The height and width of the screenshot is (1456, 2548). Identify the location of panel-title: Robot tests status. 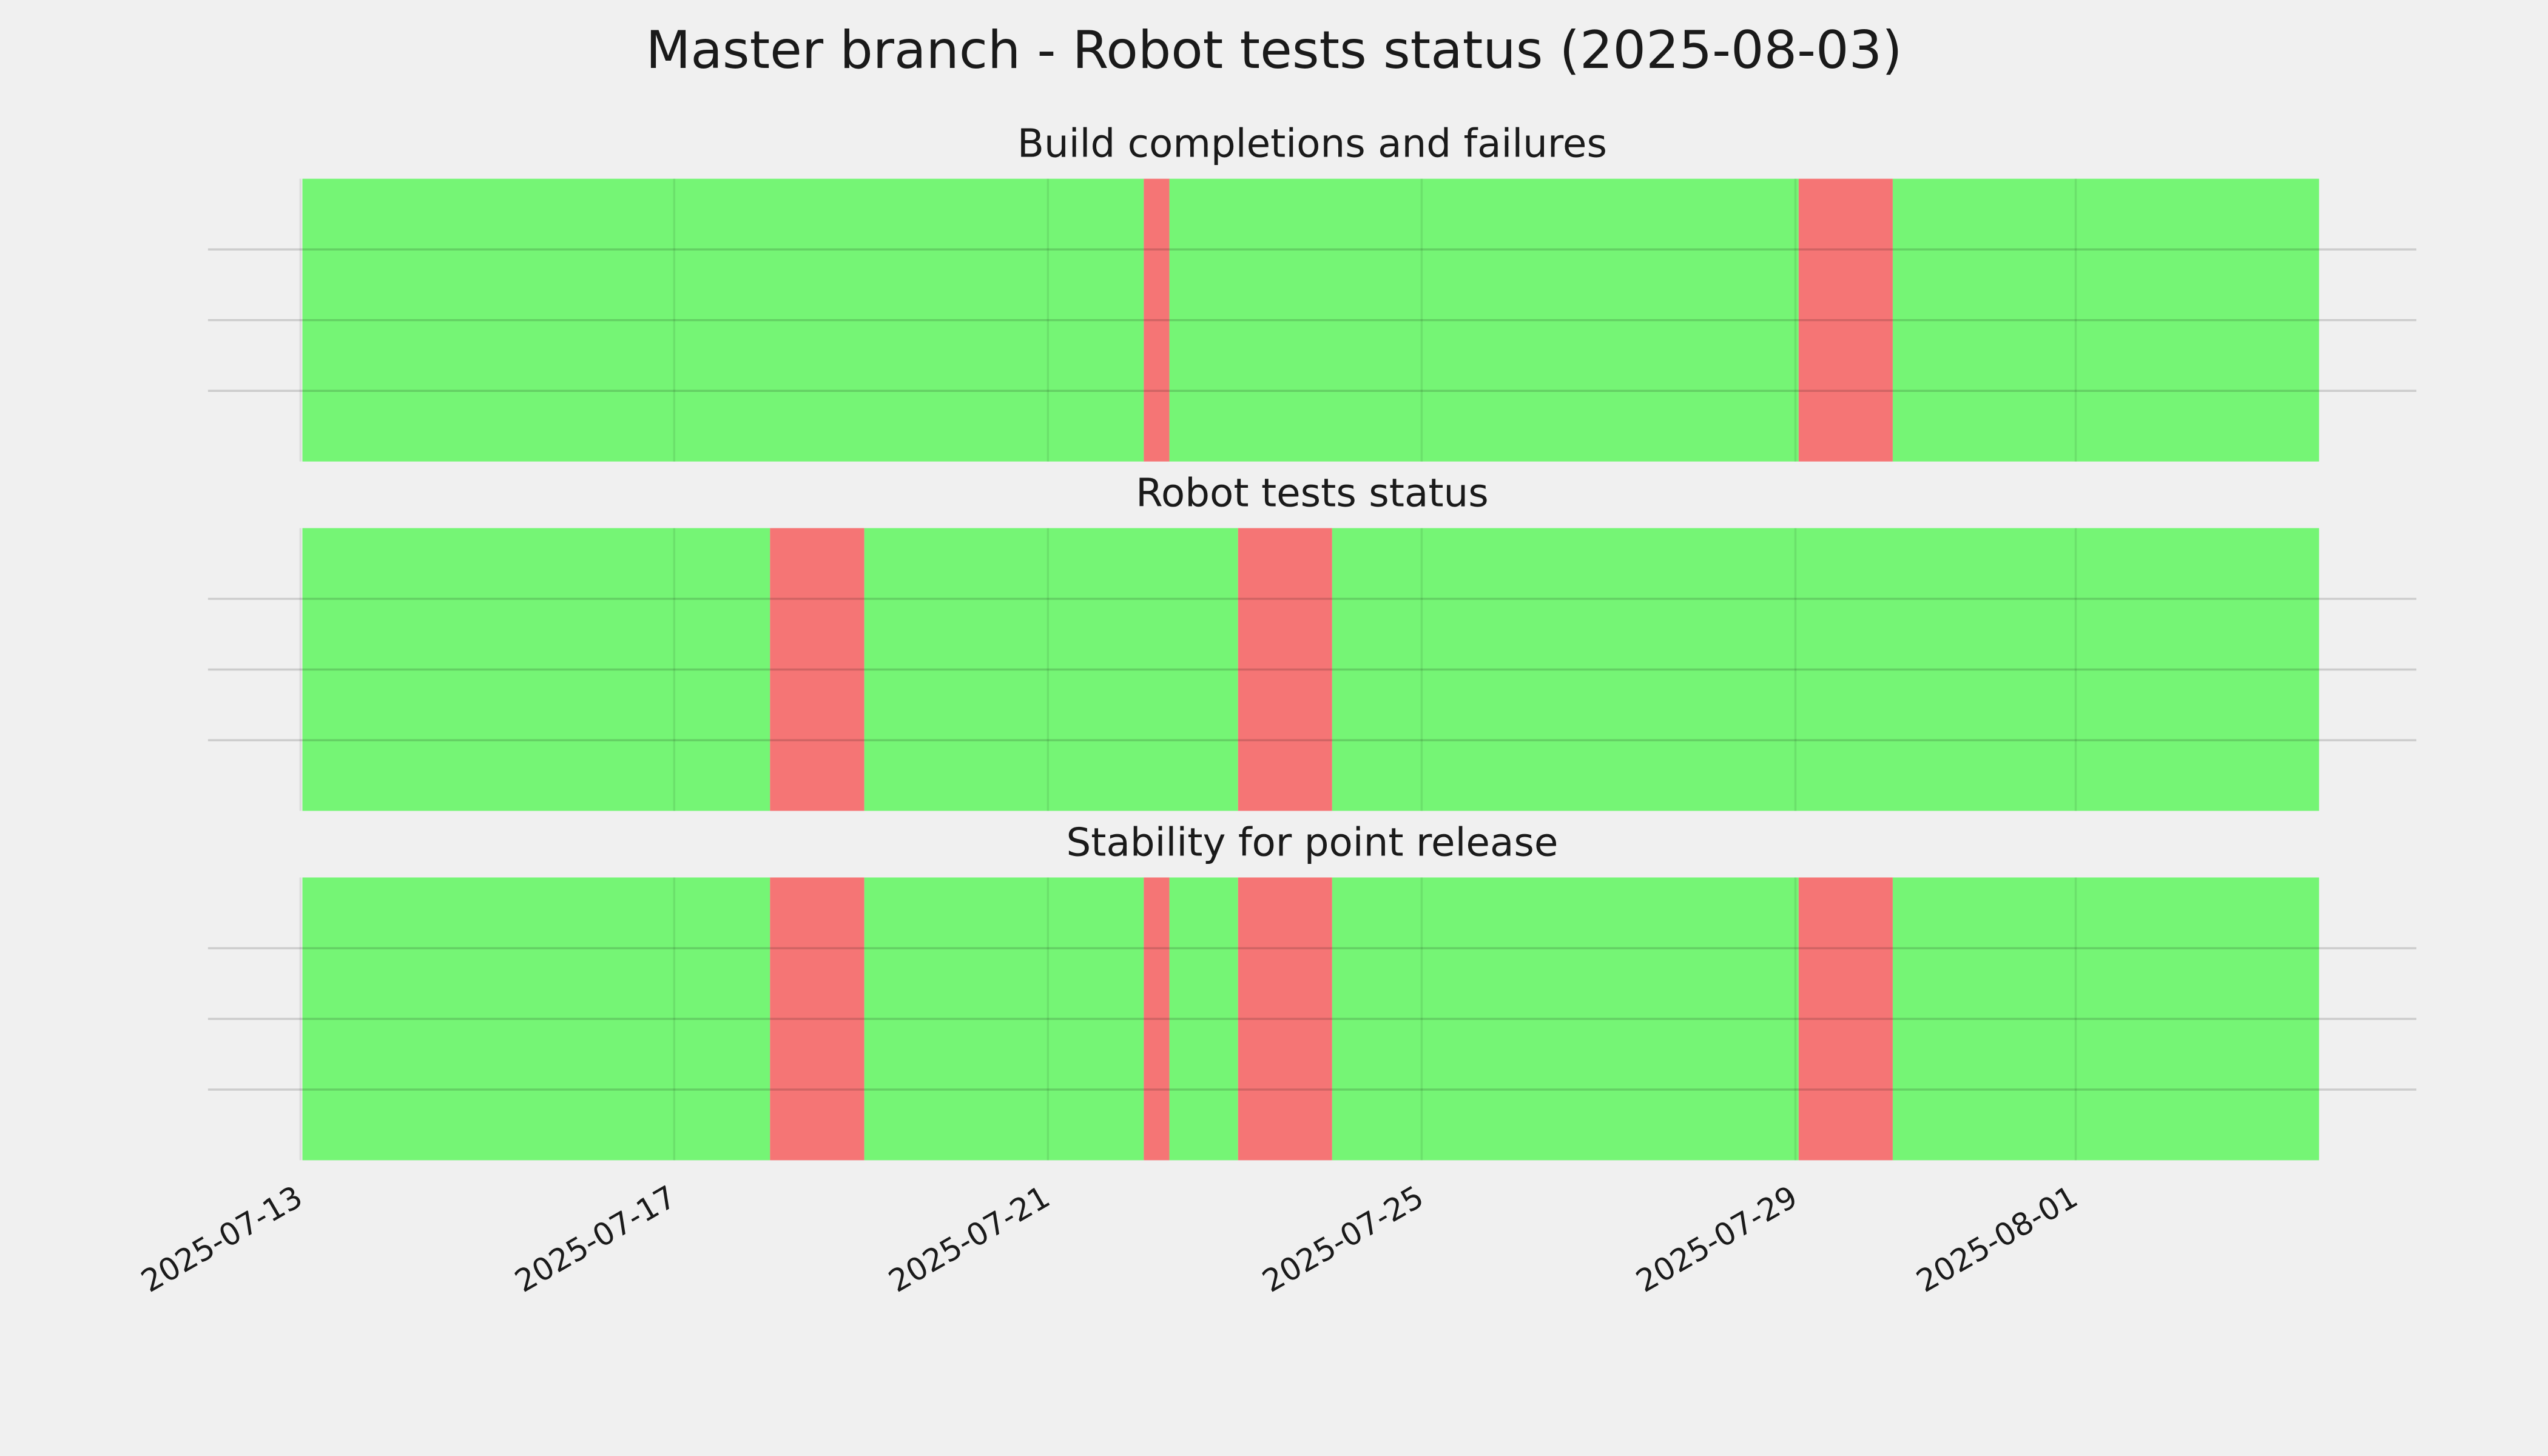
(1312, 493).